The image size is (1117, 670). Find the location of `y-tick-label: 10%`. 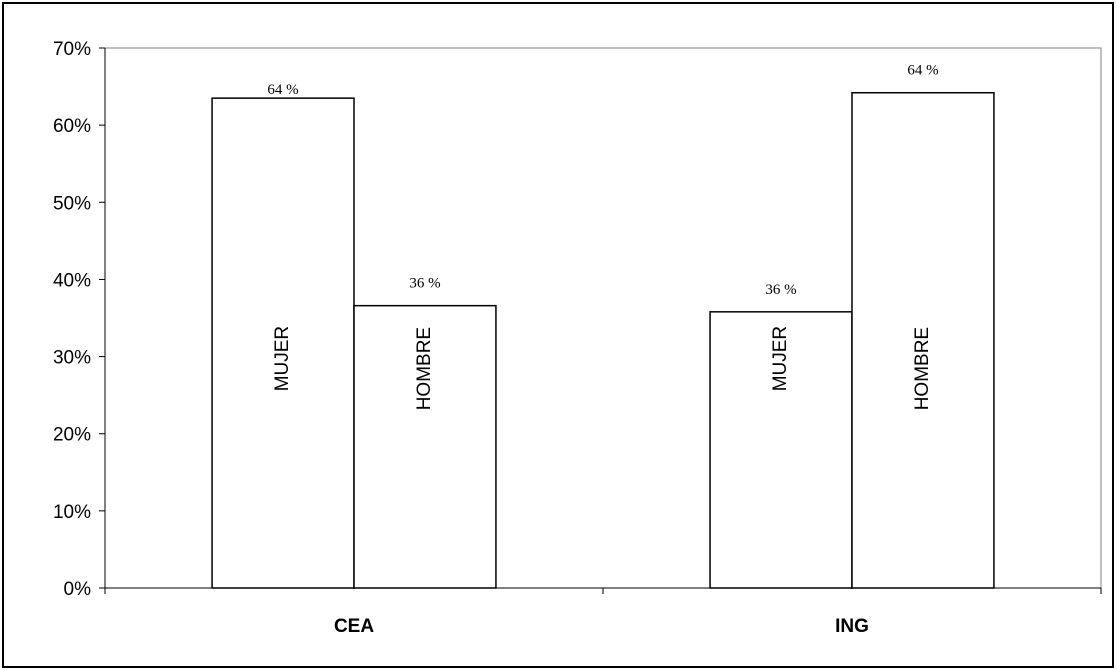

y-tick-label: 10% is located at coordinates (72, 512).